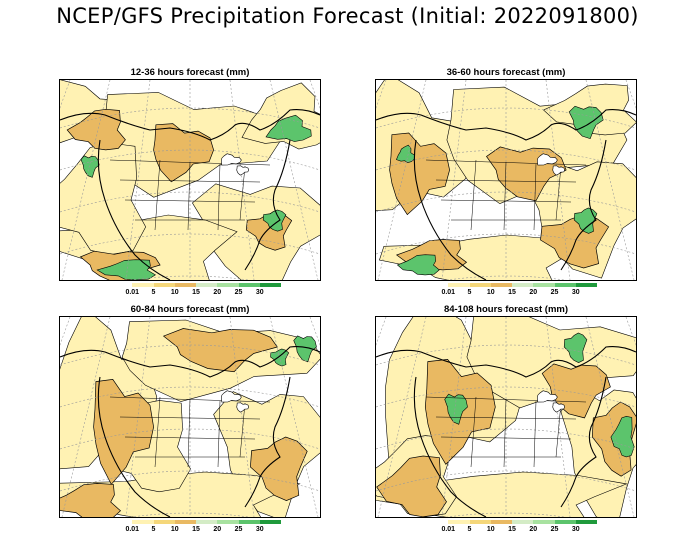  I want to click on panel-title: 84-108 hours forecast (mm), so click(506, 309).